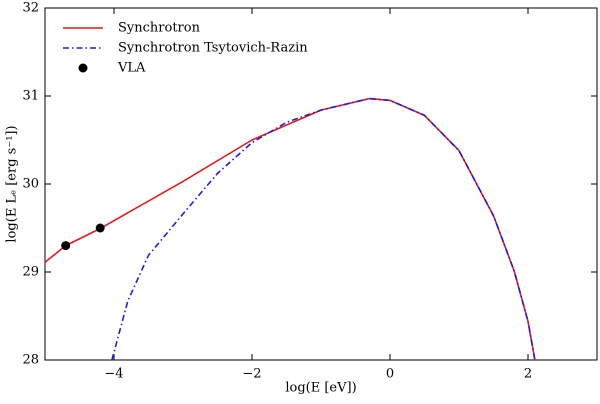 The width and height of the screenshot is (600, 404). I want to click on y-axis-label: log(E Lₑ [erg s⁻¹]), so click(12, 183).